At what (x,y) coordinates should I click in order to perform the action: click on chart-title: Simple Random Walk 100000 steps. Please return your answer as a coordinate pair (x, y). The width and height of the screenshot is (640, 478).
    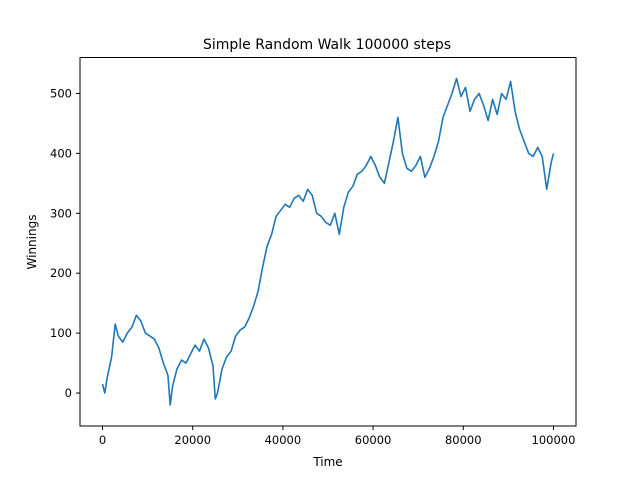
    Looking at the image, I should click on (327, 45).